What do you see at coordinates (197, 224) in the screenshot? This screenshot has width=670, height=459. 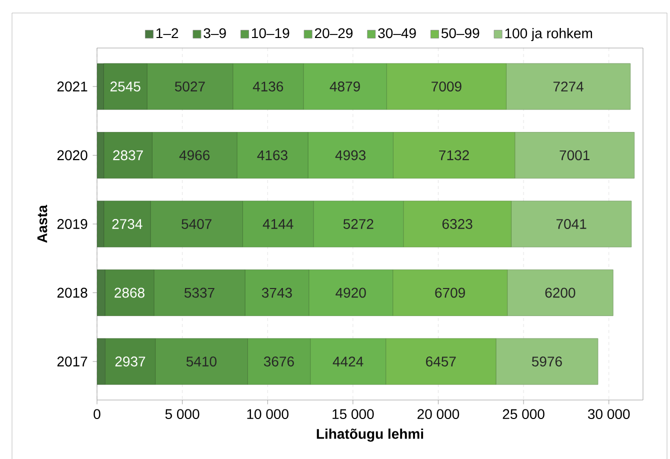 I see `data-label: 5407` at bounding box center [197, 224].